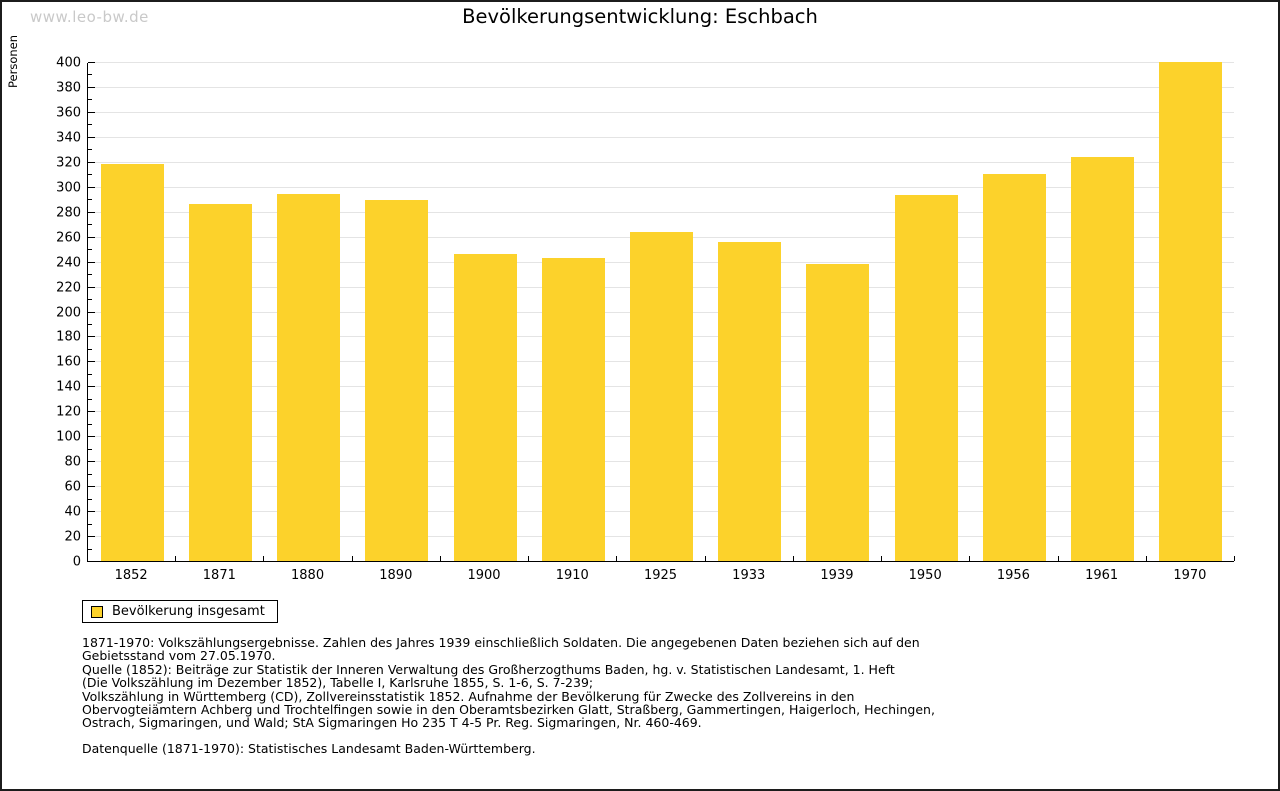 Image resolution: width=1280 pixels, height=791 pixels. Describe the element at coordinates (68, 63) in the screenshot. I see `y-axis-tick-label: 400` at that location.